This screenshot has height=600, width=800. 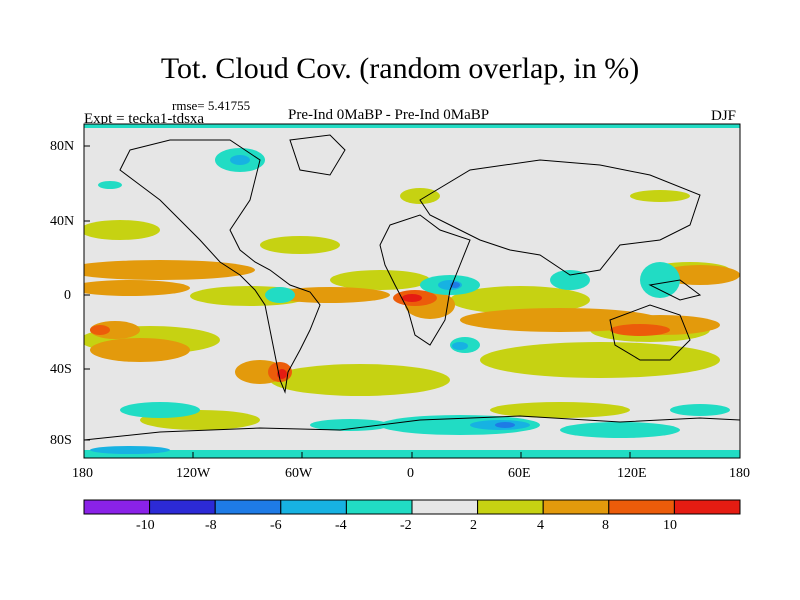 I want to click on lon-tick-label: 60E, so click(x=519, y=473).